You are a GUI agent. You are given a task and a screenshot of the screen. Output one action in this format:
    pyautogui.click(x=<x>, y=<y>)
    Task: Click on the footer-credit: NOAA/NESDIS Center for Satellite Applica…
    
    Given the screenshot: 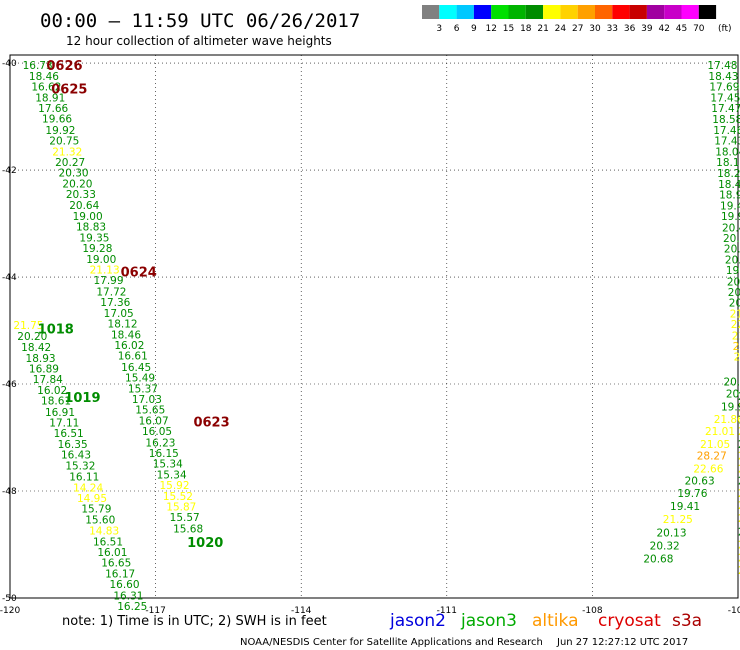 What is the action you would take?
    pyautogui.click(x=391, y=642)
    